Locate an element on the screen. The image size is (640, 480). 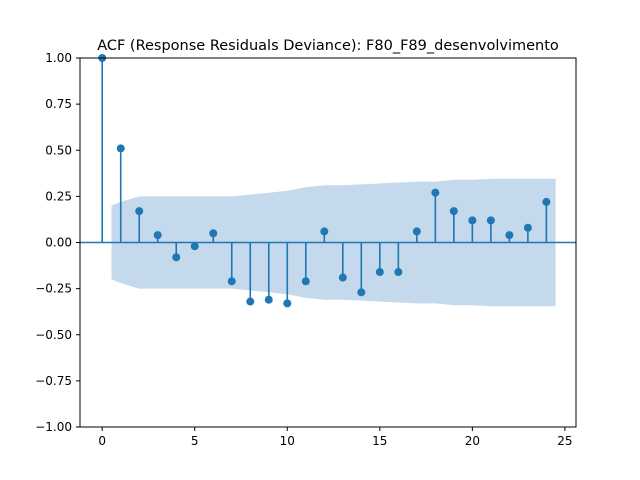
x-tick-label: 0 is located at coordinates (102, 441).